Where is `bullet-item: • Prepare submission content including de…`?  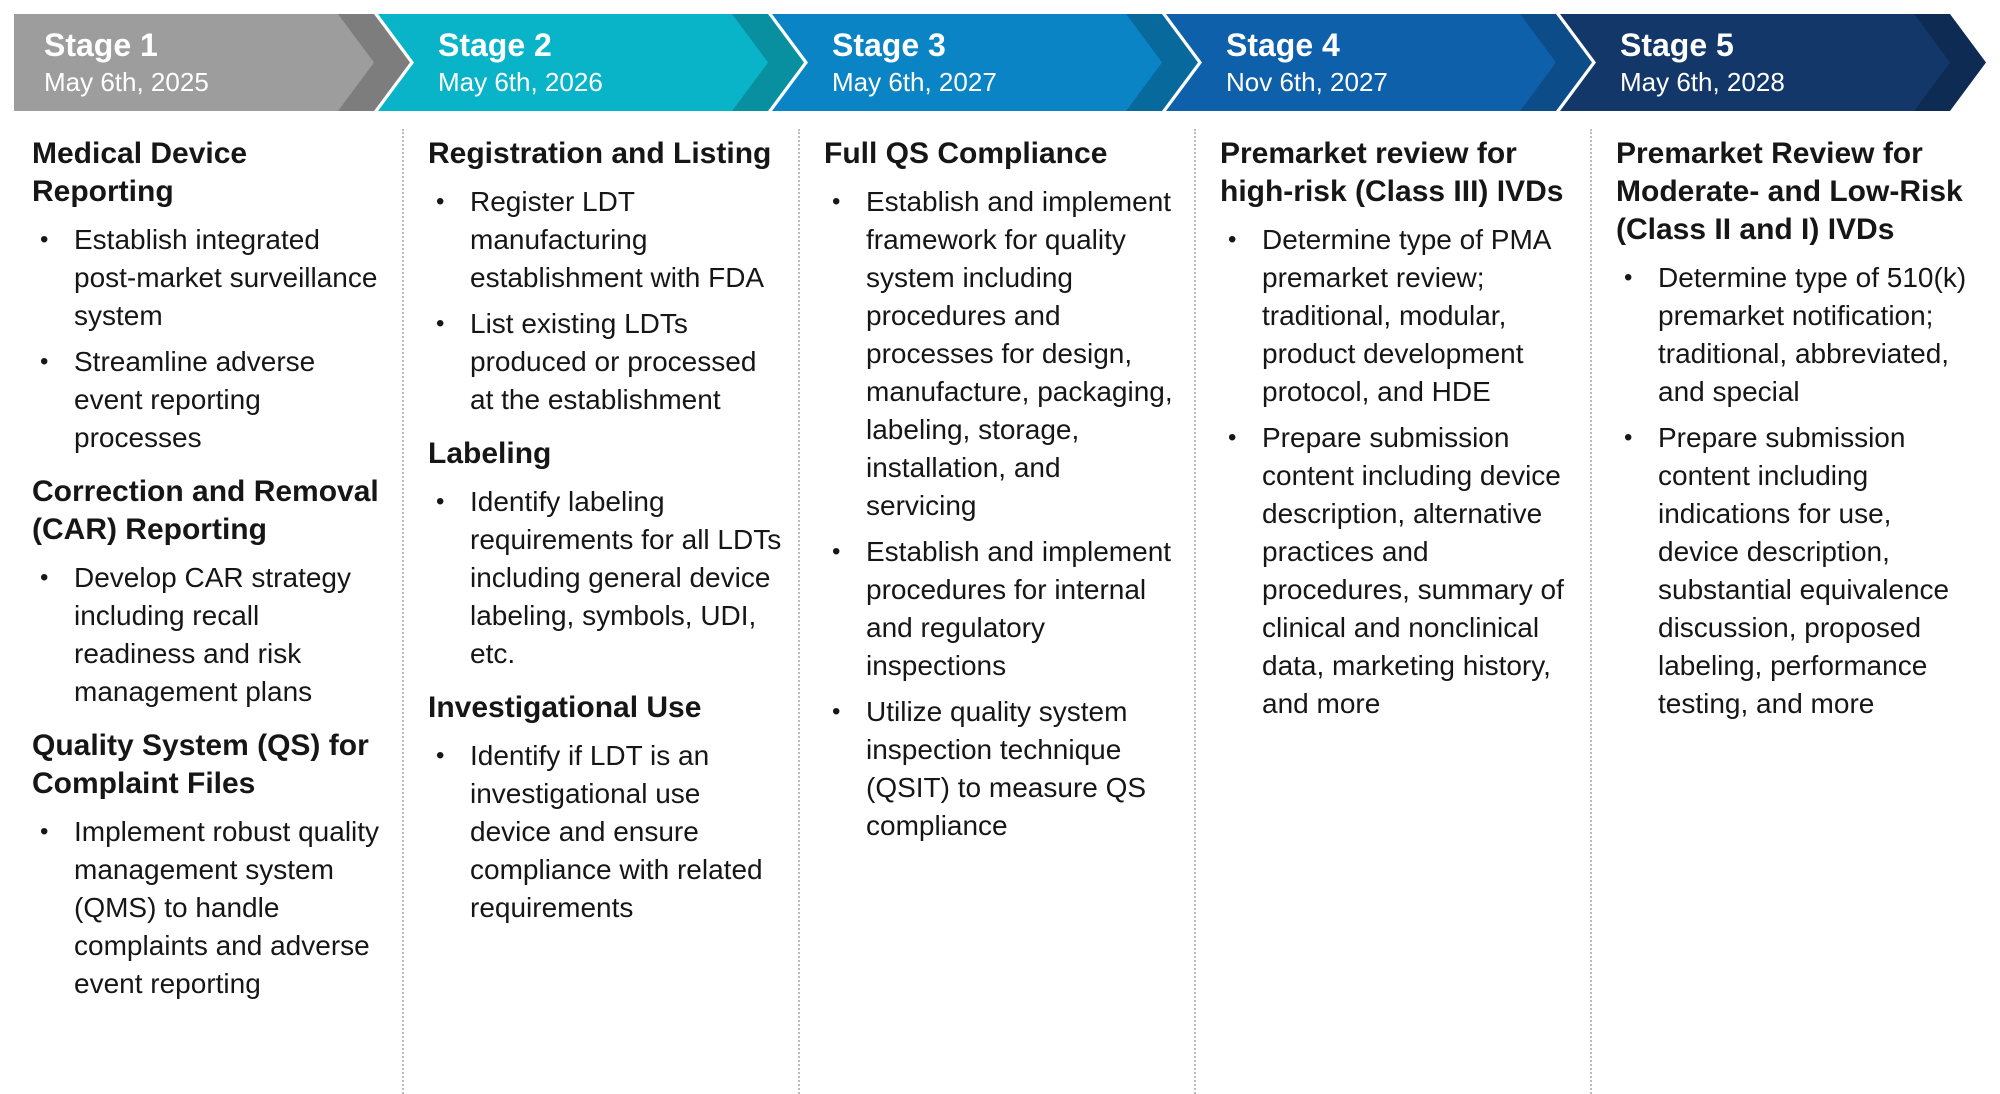
bullet-item: • Prepare submission content including de… is located at coordinates (1397, 571).